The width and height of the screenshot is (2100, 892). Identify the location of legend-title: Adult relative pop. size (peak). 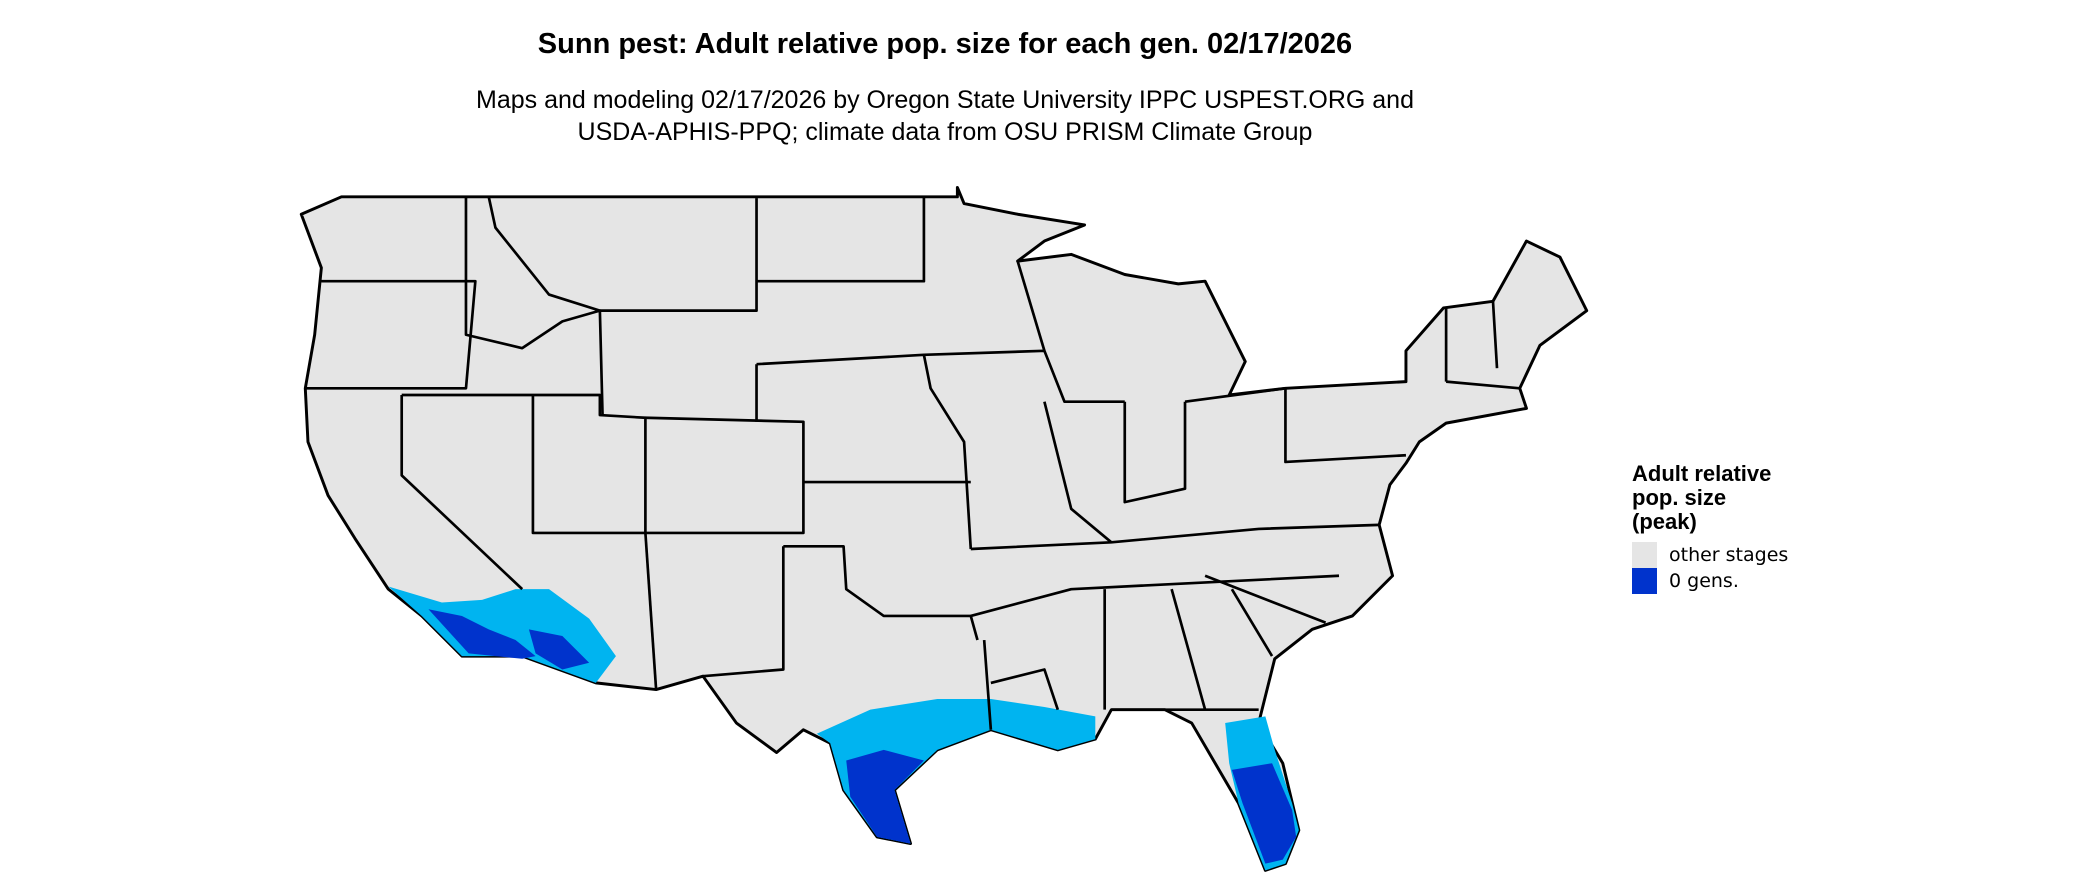
(1710, 498).